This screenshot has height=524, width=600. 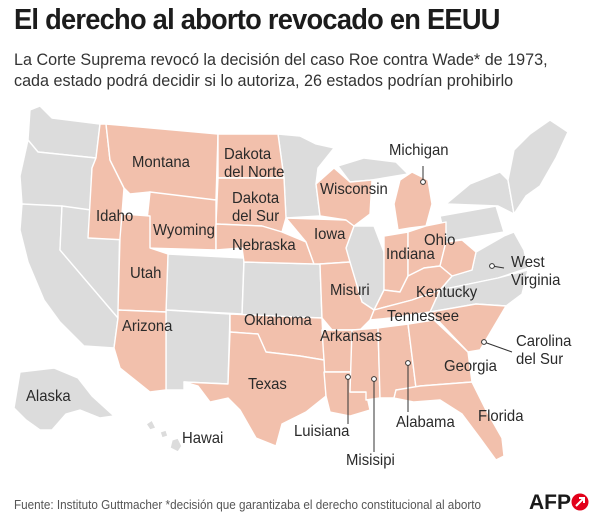 I want to click on label-dakota-del-sur-line-2: del Sur, so click(x=256, y=216).